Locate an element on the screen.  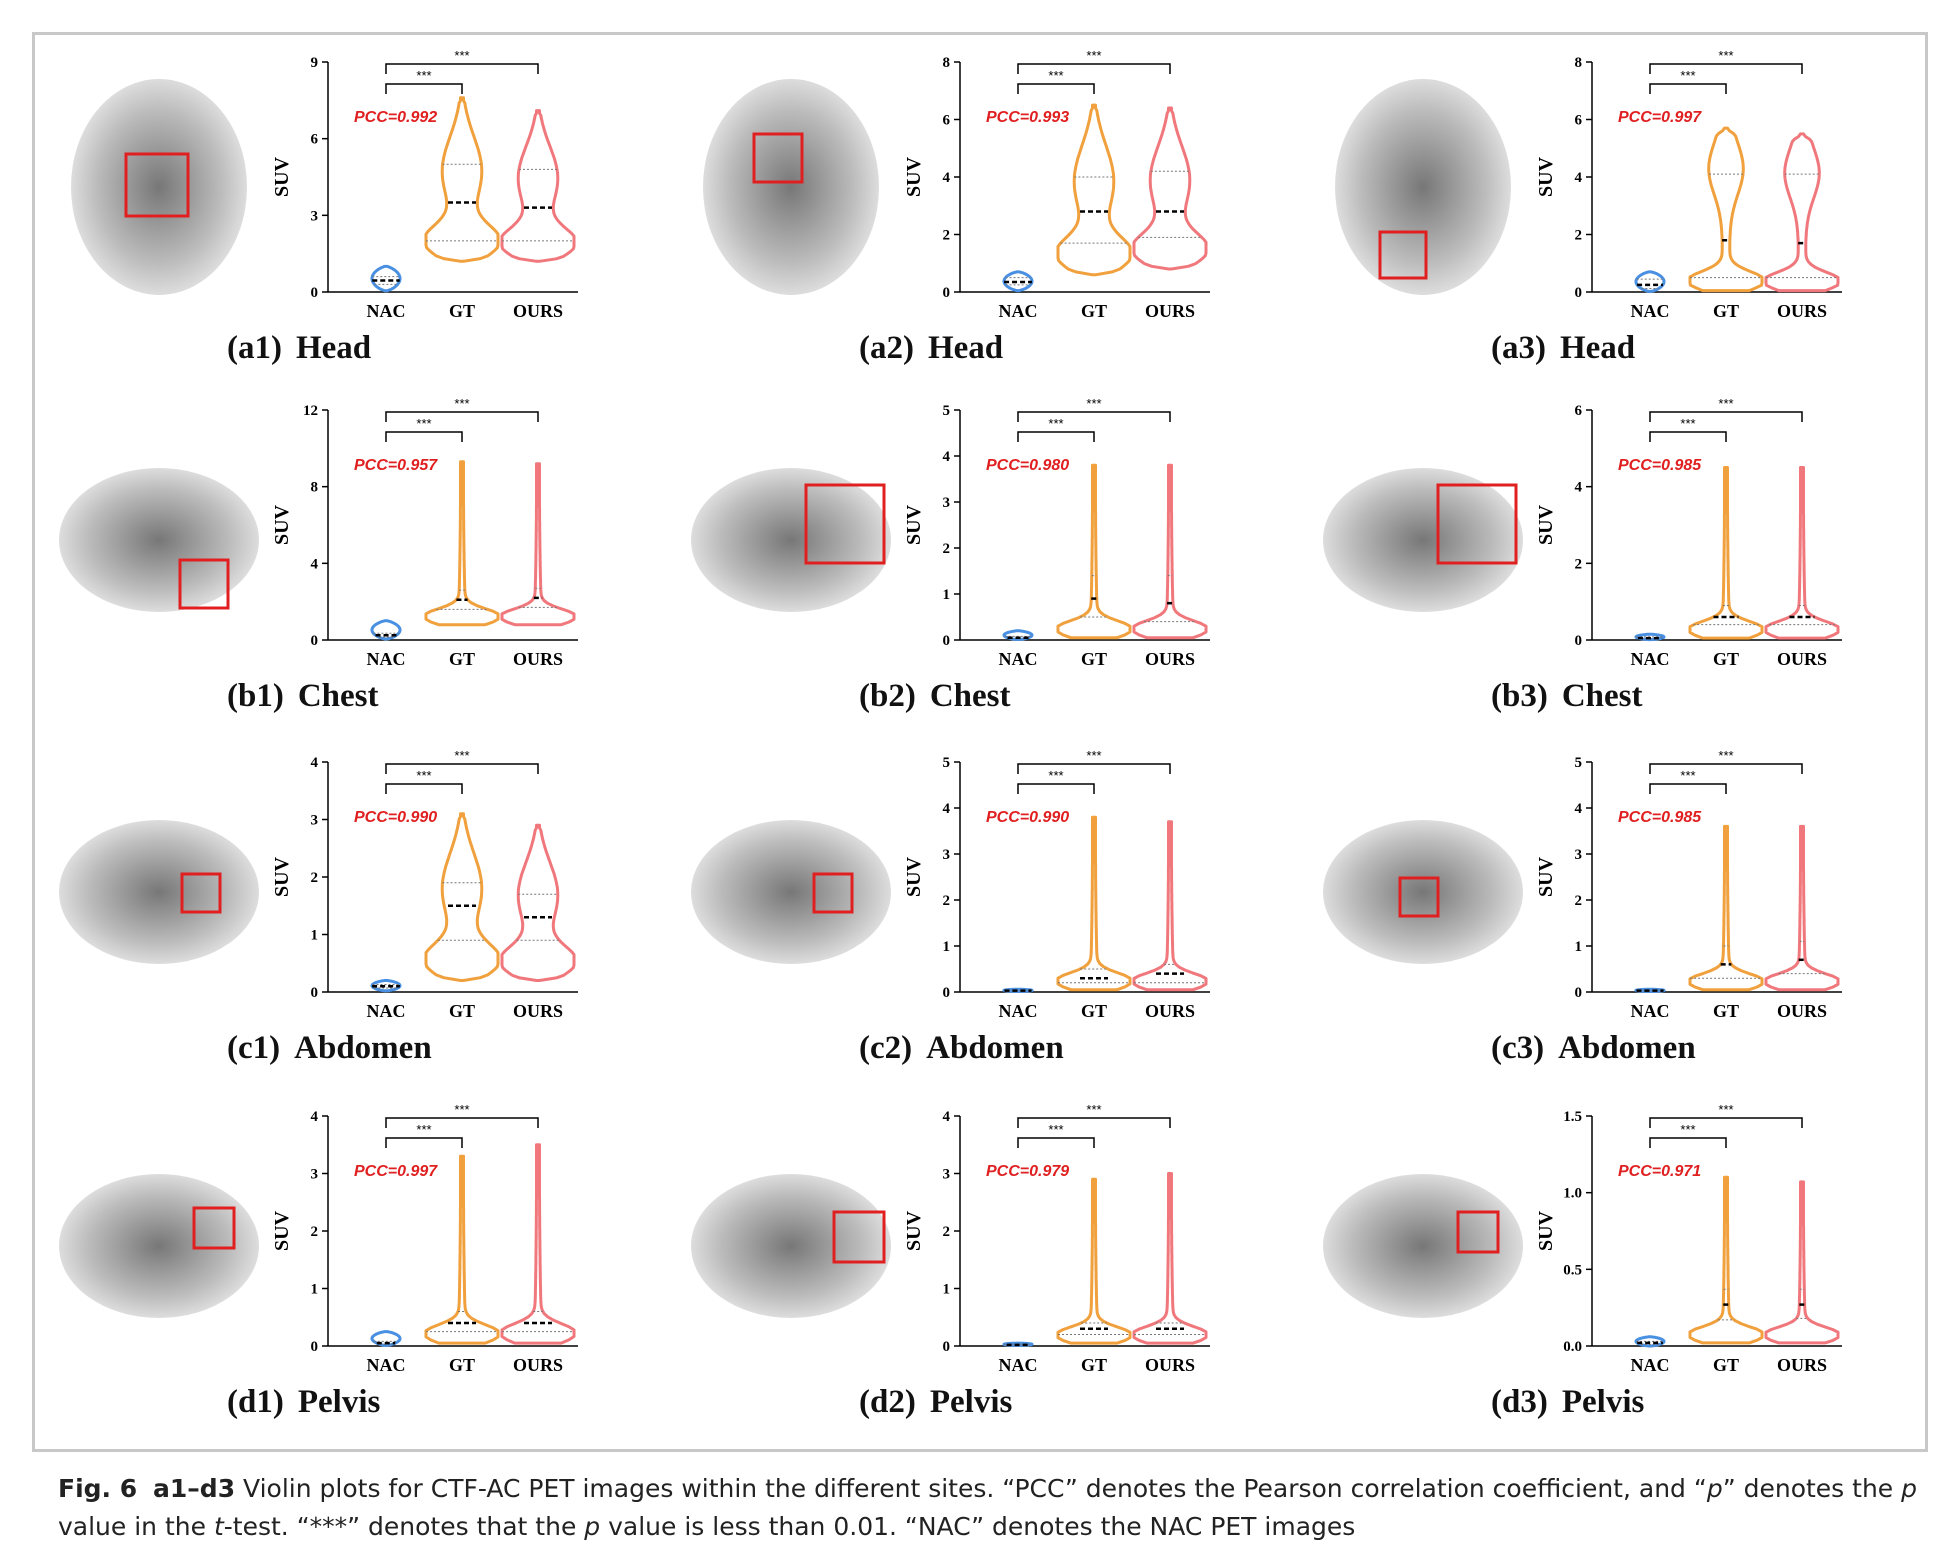
pcc-label: PCC=0.979 is located at coordinates (1027, 1171).